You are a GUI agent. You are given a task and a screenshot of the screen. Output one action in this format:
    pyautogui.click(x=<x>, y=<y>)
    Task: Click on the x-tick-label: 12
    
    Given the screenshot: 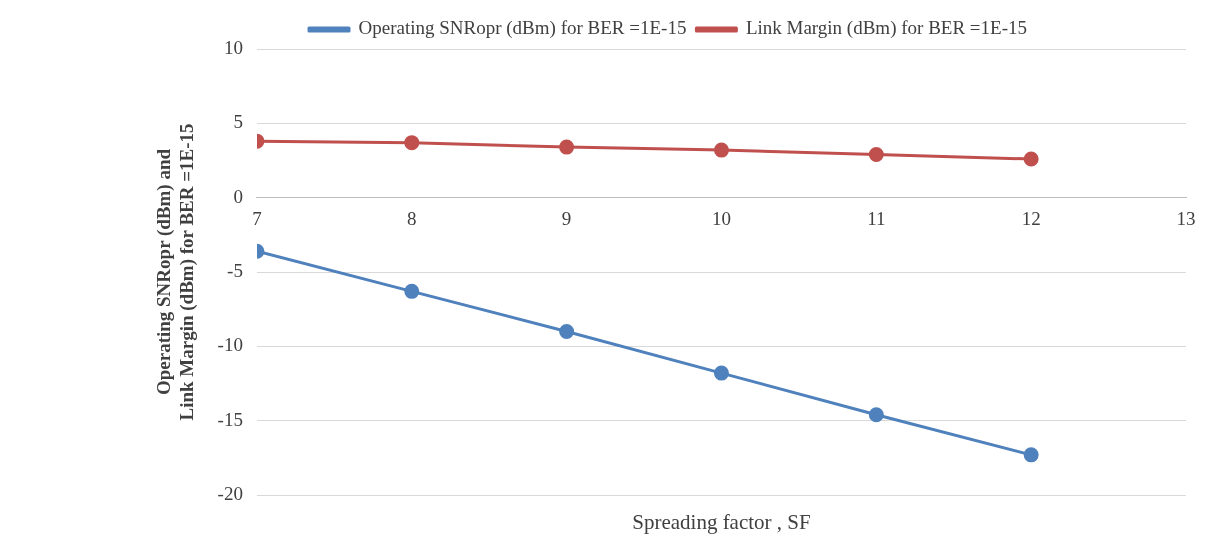 What is the action you would take?
    pyautogui.click(x=1031, y=219)
    